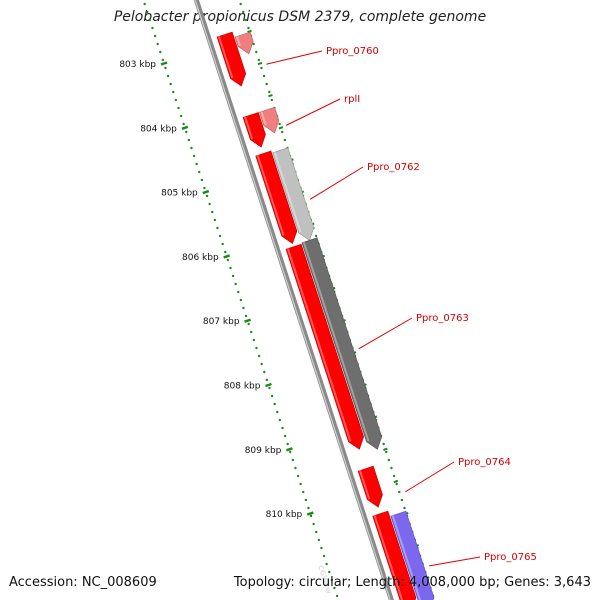 This screenshot has width=600, height=600. What do you see at coordinates (352, 99) in the screenshot?
I see `gene-label: rplI` at bounding box center [352, 99].